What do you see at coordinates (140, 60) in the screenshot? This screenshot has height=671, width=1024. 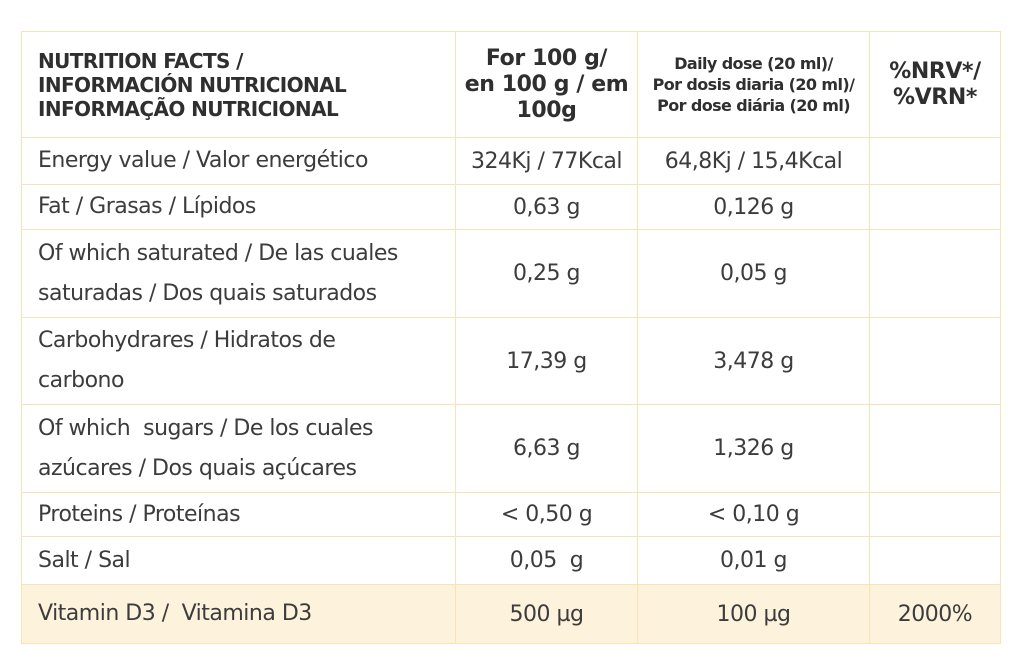 I see `header-label-line: NUTRITION FACTS /` at bounding box center [140, 60].